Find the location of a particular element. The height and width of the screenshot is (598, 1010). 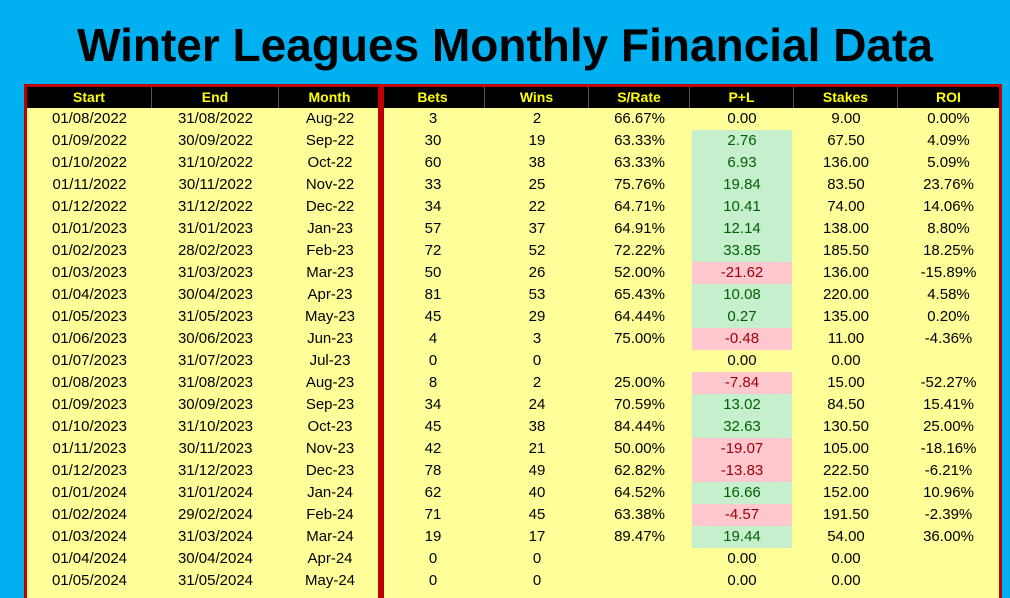

cell-stakes: 83.50 is located at coordinates (846, 184).